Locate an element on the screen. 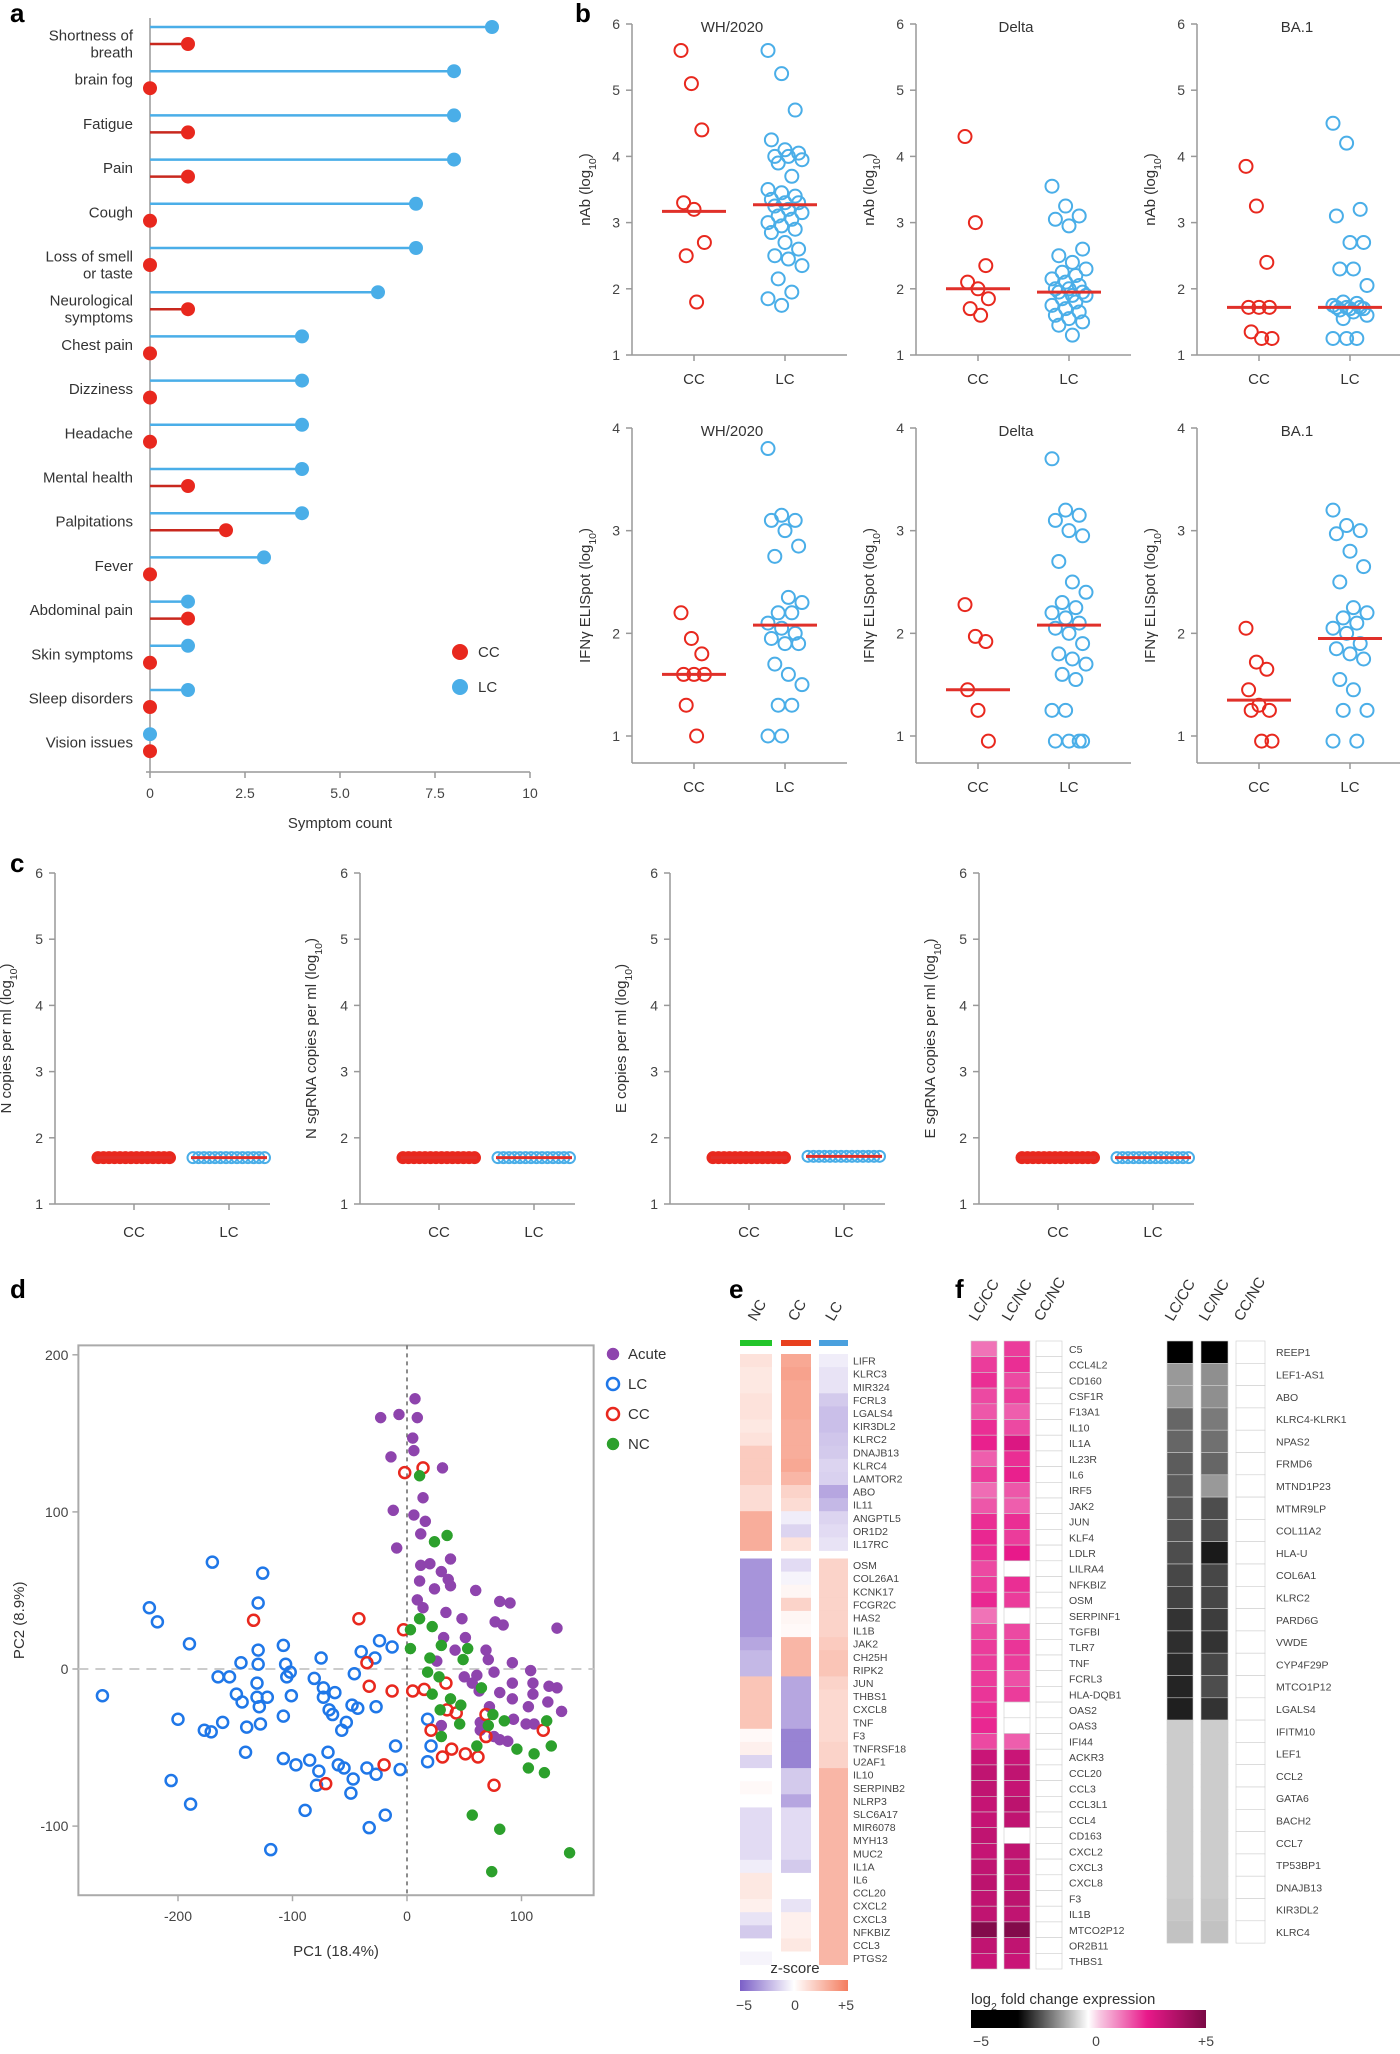 The height and width of the screenshot is (2054, 1400). legend-marker-nc is located at coordinates (613, 1444).